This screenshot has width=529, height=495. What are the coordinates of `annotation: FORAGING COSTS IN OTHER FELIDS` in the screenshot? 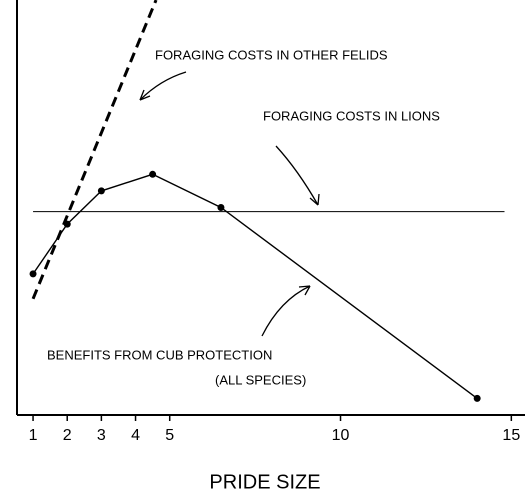 It's located at (271, 54).